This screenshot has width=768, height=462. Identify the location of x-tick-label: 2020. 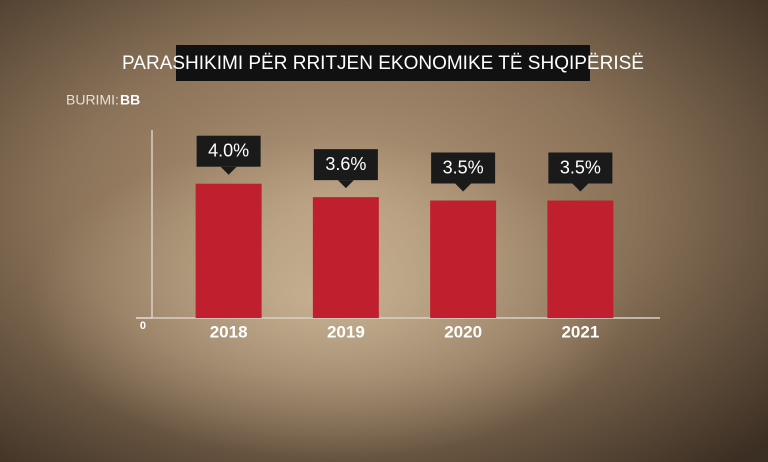
(463, 331).